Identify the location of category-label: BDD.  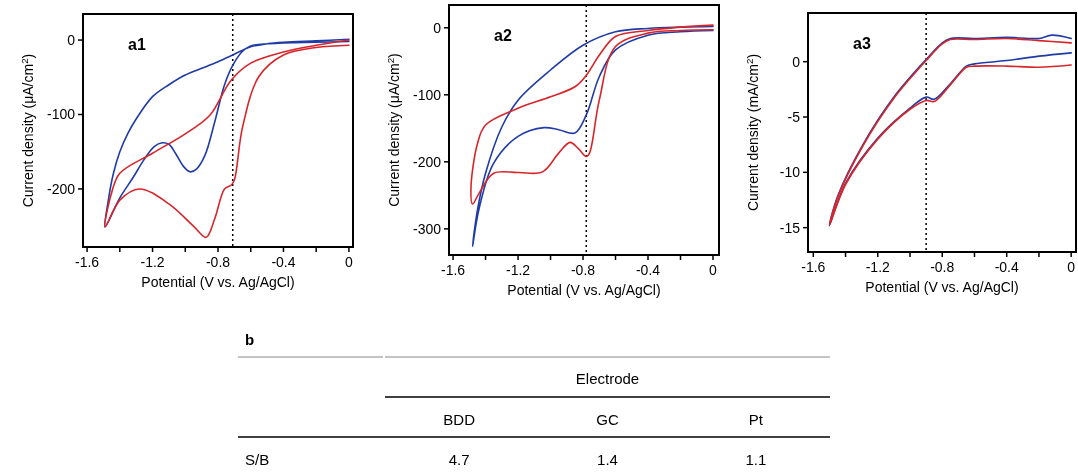
(459, 419).